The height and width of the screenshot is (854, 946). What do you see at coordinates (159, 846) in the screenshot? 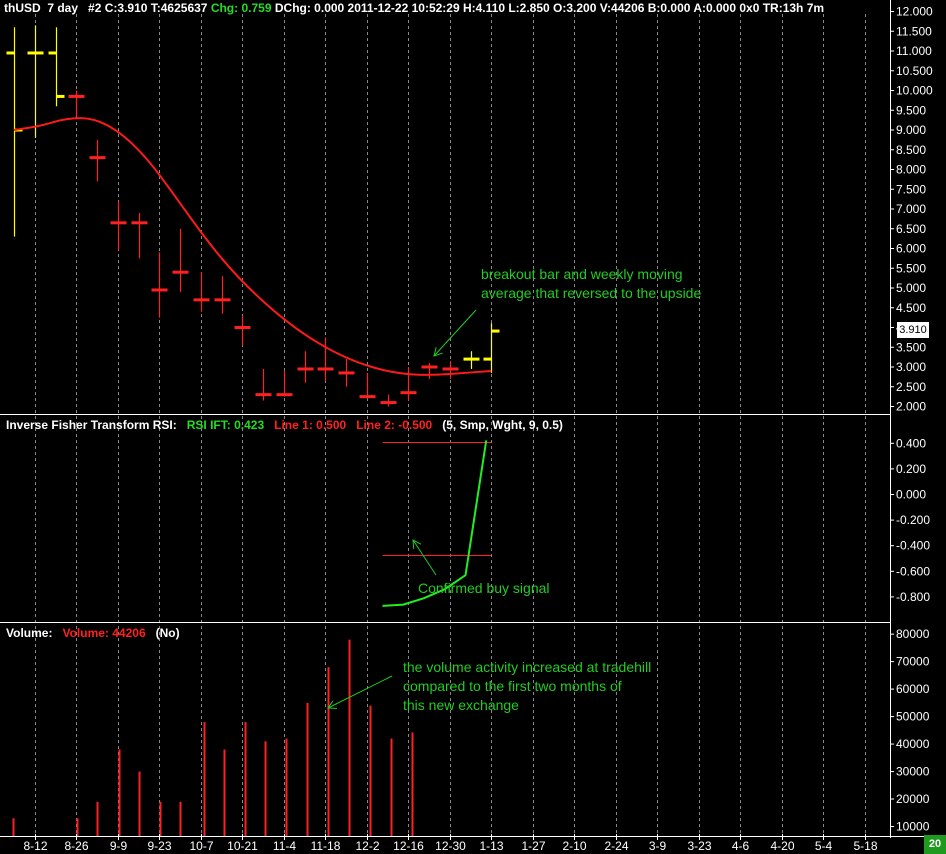
I see `x-tick-label: 9-23` at bounding box center [159, 846].